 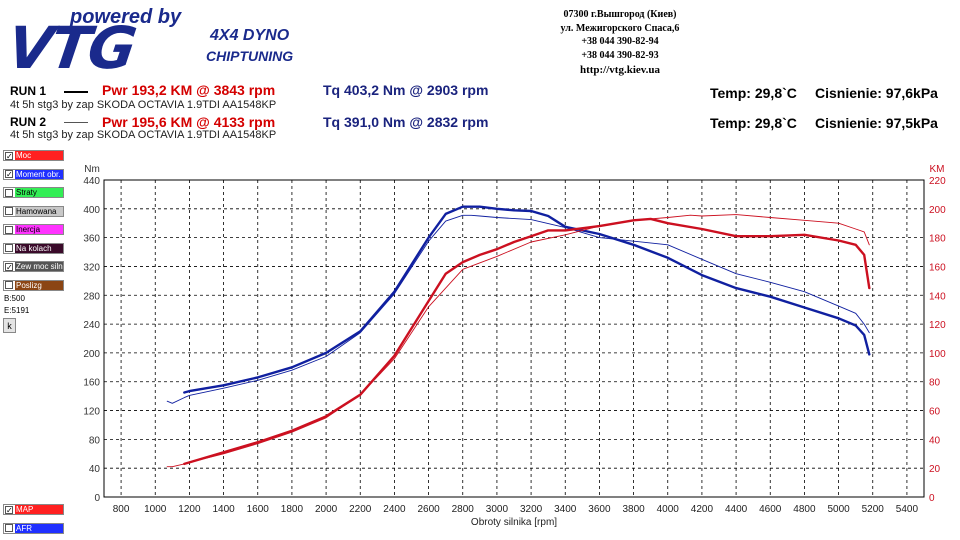 What do you see at coordinates (753, 123) in the screenshot?
I see `run2-temperature: Temp: 29,8`C` at bounding box center [753, 123].